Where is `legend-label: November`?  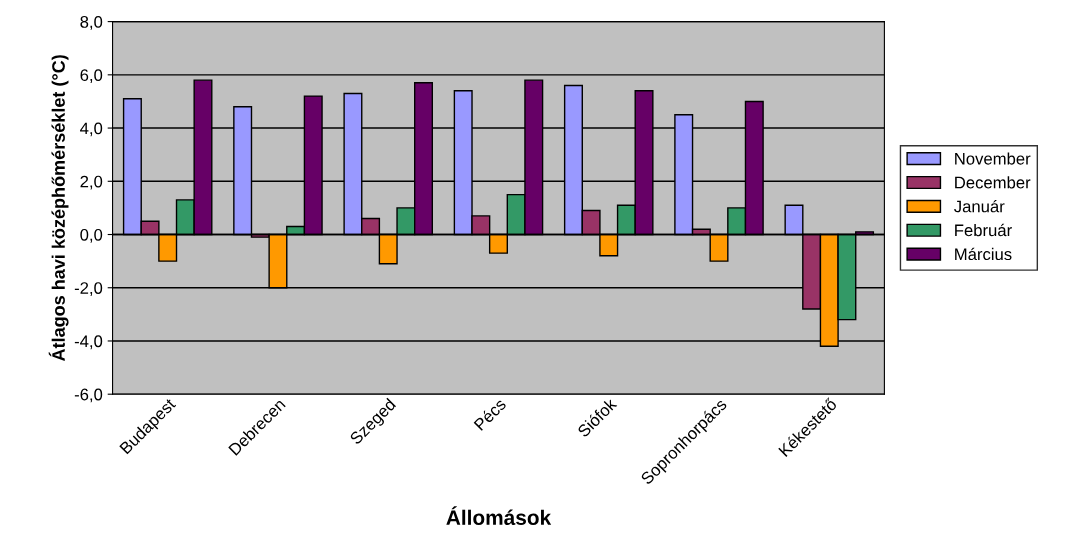 legend-label: November is located at coordinates (993, 158).